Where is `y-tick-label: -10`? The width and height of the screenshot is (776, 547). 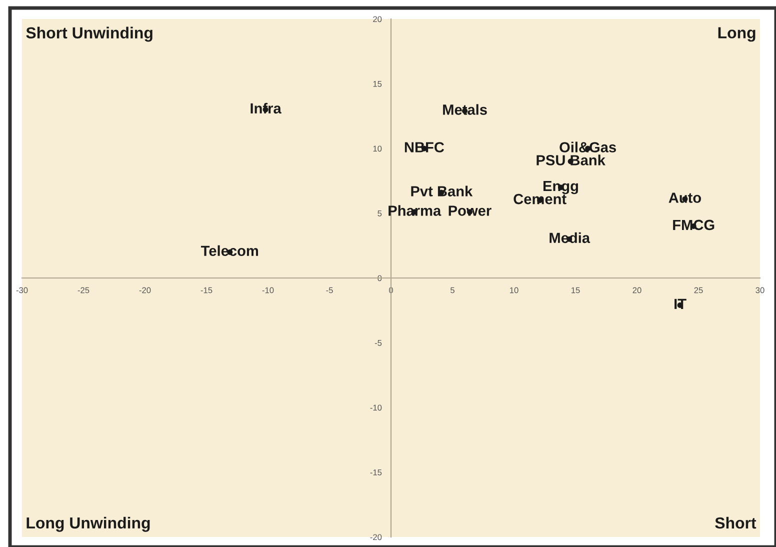
y-tick-label: -10 is located at coordinates (376, 407).